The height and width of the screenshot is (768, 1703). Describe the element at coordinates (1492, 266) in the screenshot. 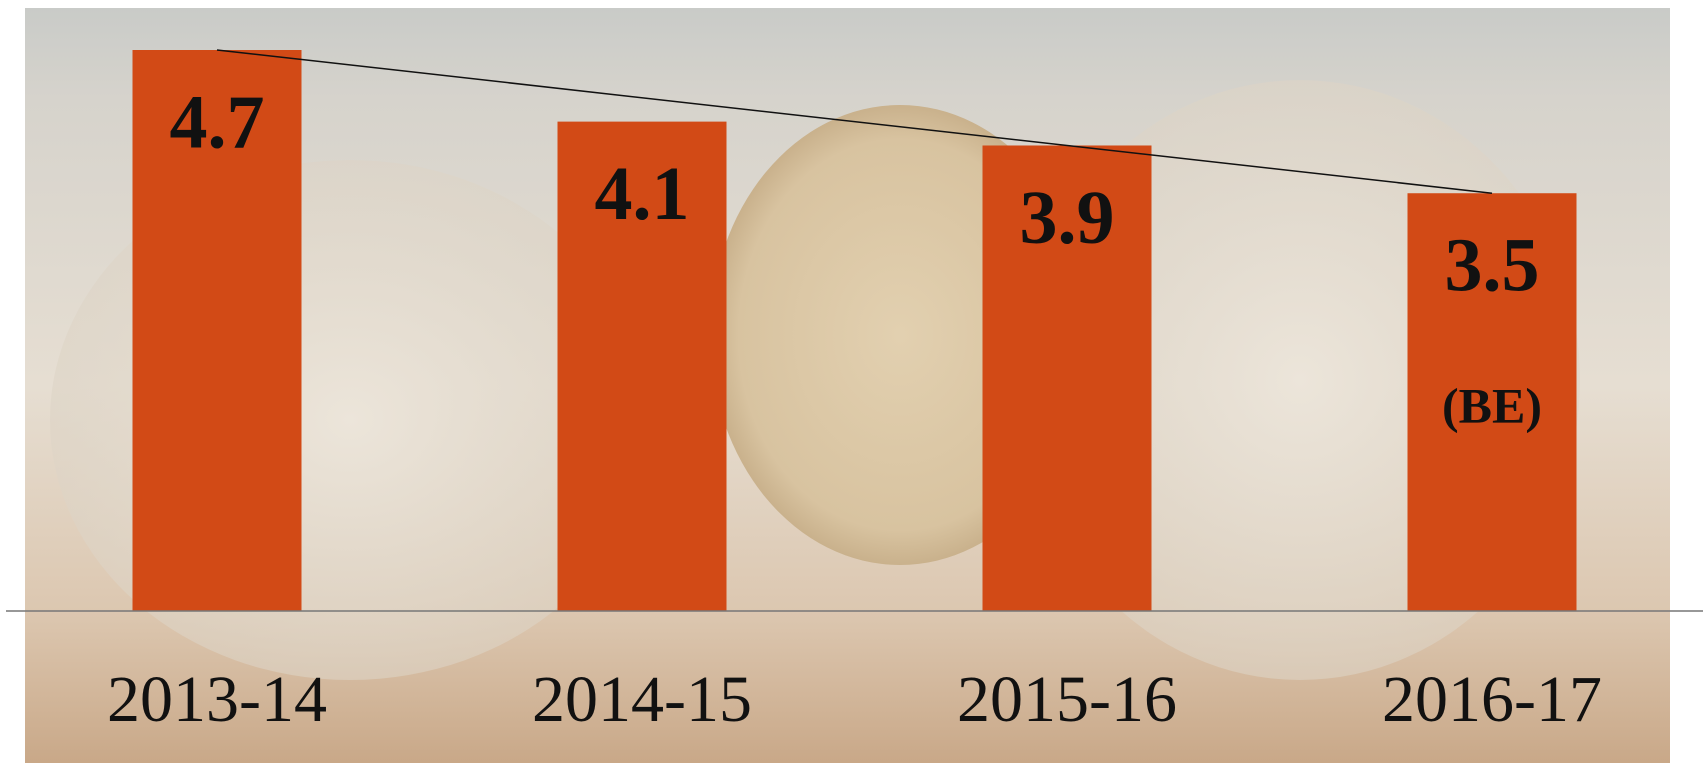

I see `value-label: 3.5` at that location.